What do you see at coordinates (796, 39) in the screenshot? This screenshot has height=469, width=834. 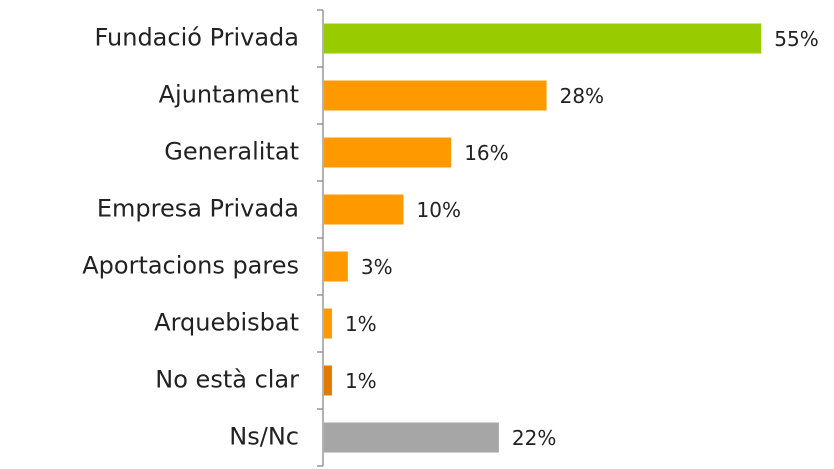 I see `value-label: 55%` at bounding box center [796, 39].